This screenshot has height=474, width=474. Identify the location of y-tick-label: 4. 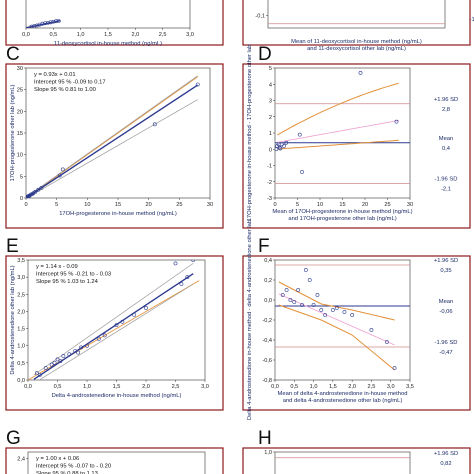
(270, 85).